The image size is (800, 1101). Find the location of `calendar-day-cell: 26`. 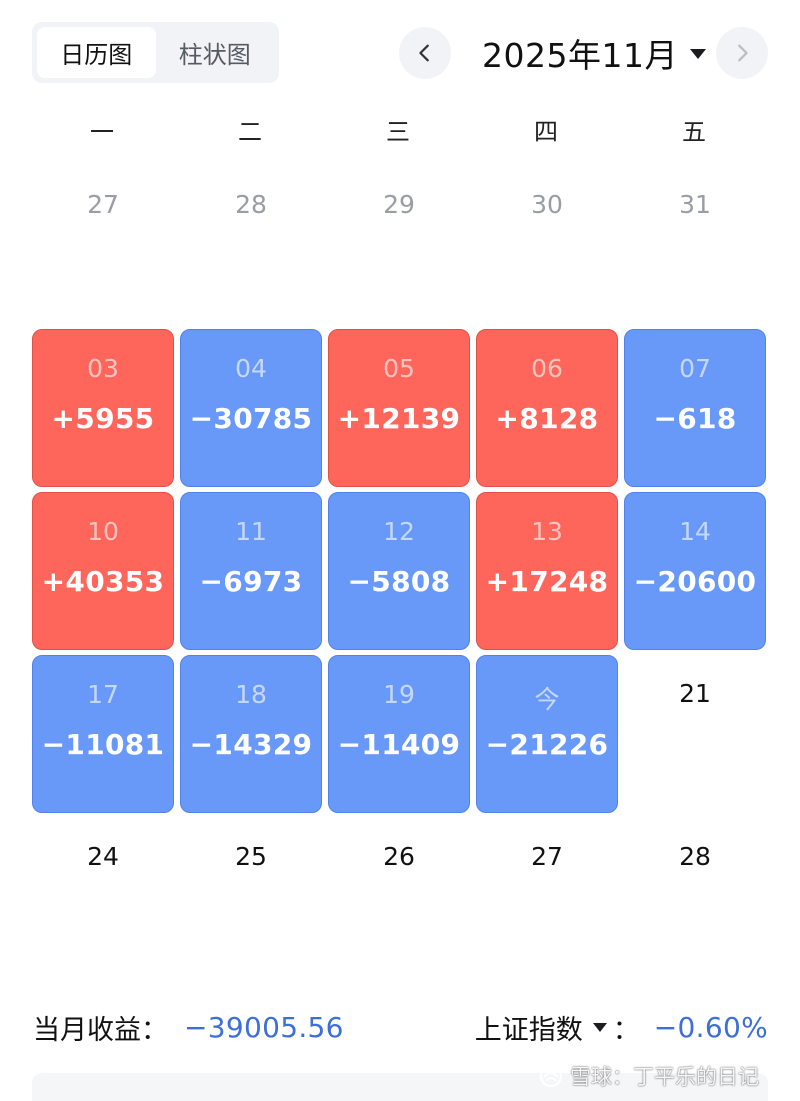

calendar-day-cell: 26 is located at coordinates (399, 897).